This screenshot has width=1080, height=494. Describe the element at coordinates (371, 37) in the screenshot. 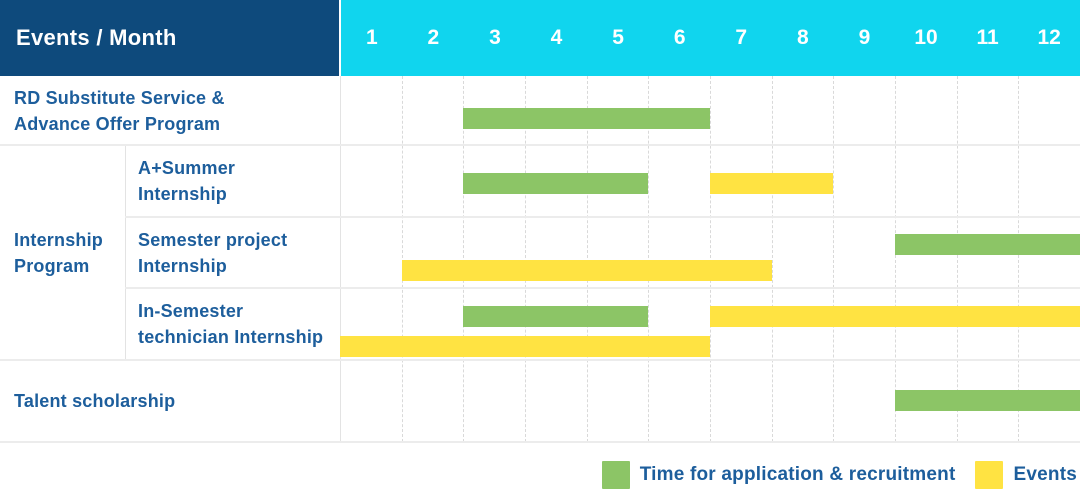

I see `month-header-cell: 1` at that location.